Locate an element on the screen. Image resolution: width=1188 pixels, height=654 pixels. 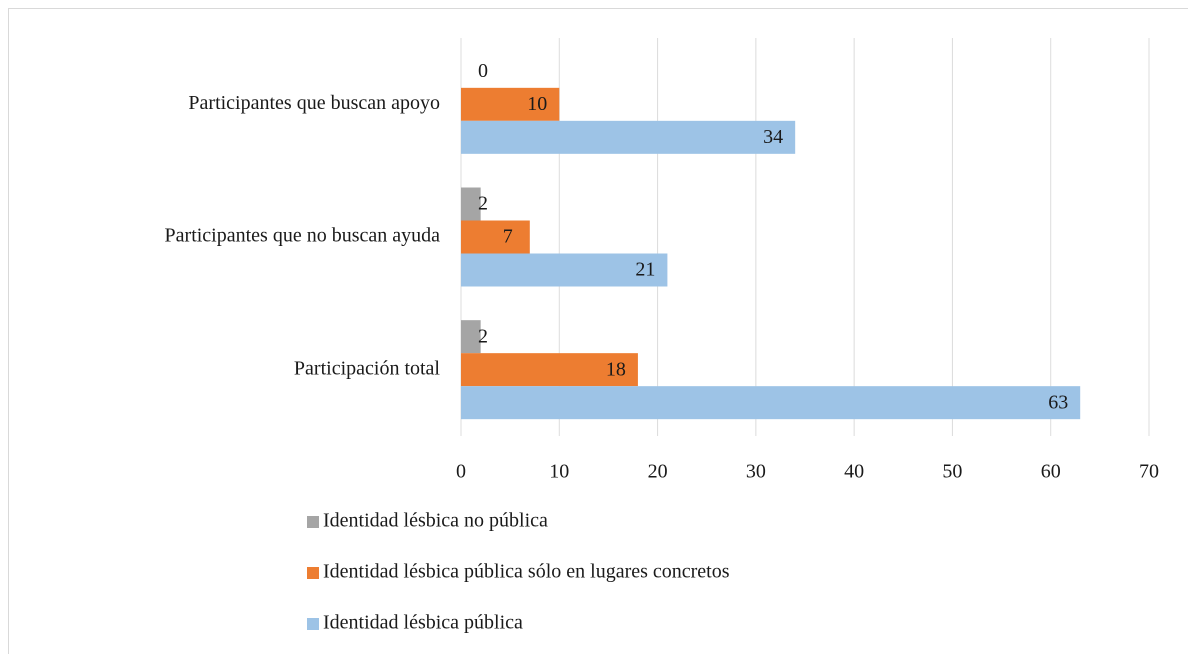
x-tick-label: 10 is located at coordinates (559, 472).